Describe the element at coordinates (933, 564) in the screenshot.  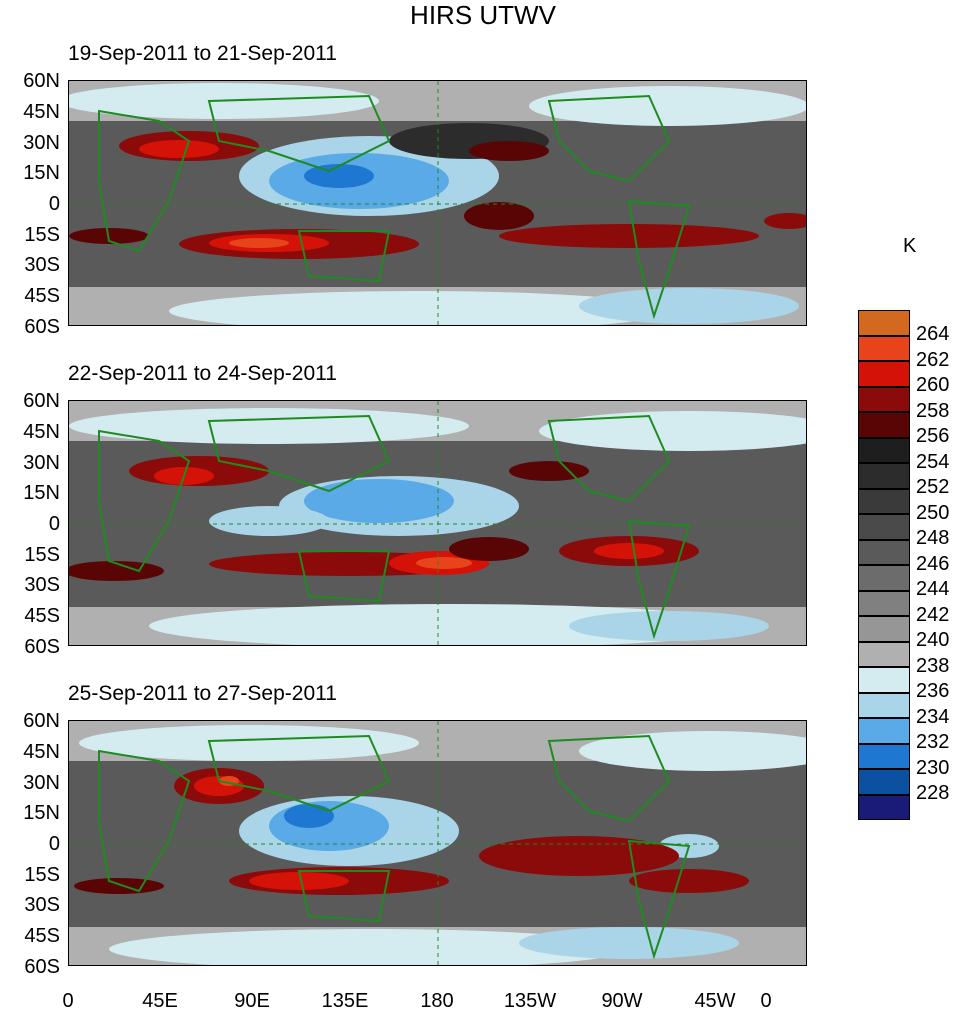
I see `colorbar-tick-label: 246` at that location.